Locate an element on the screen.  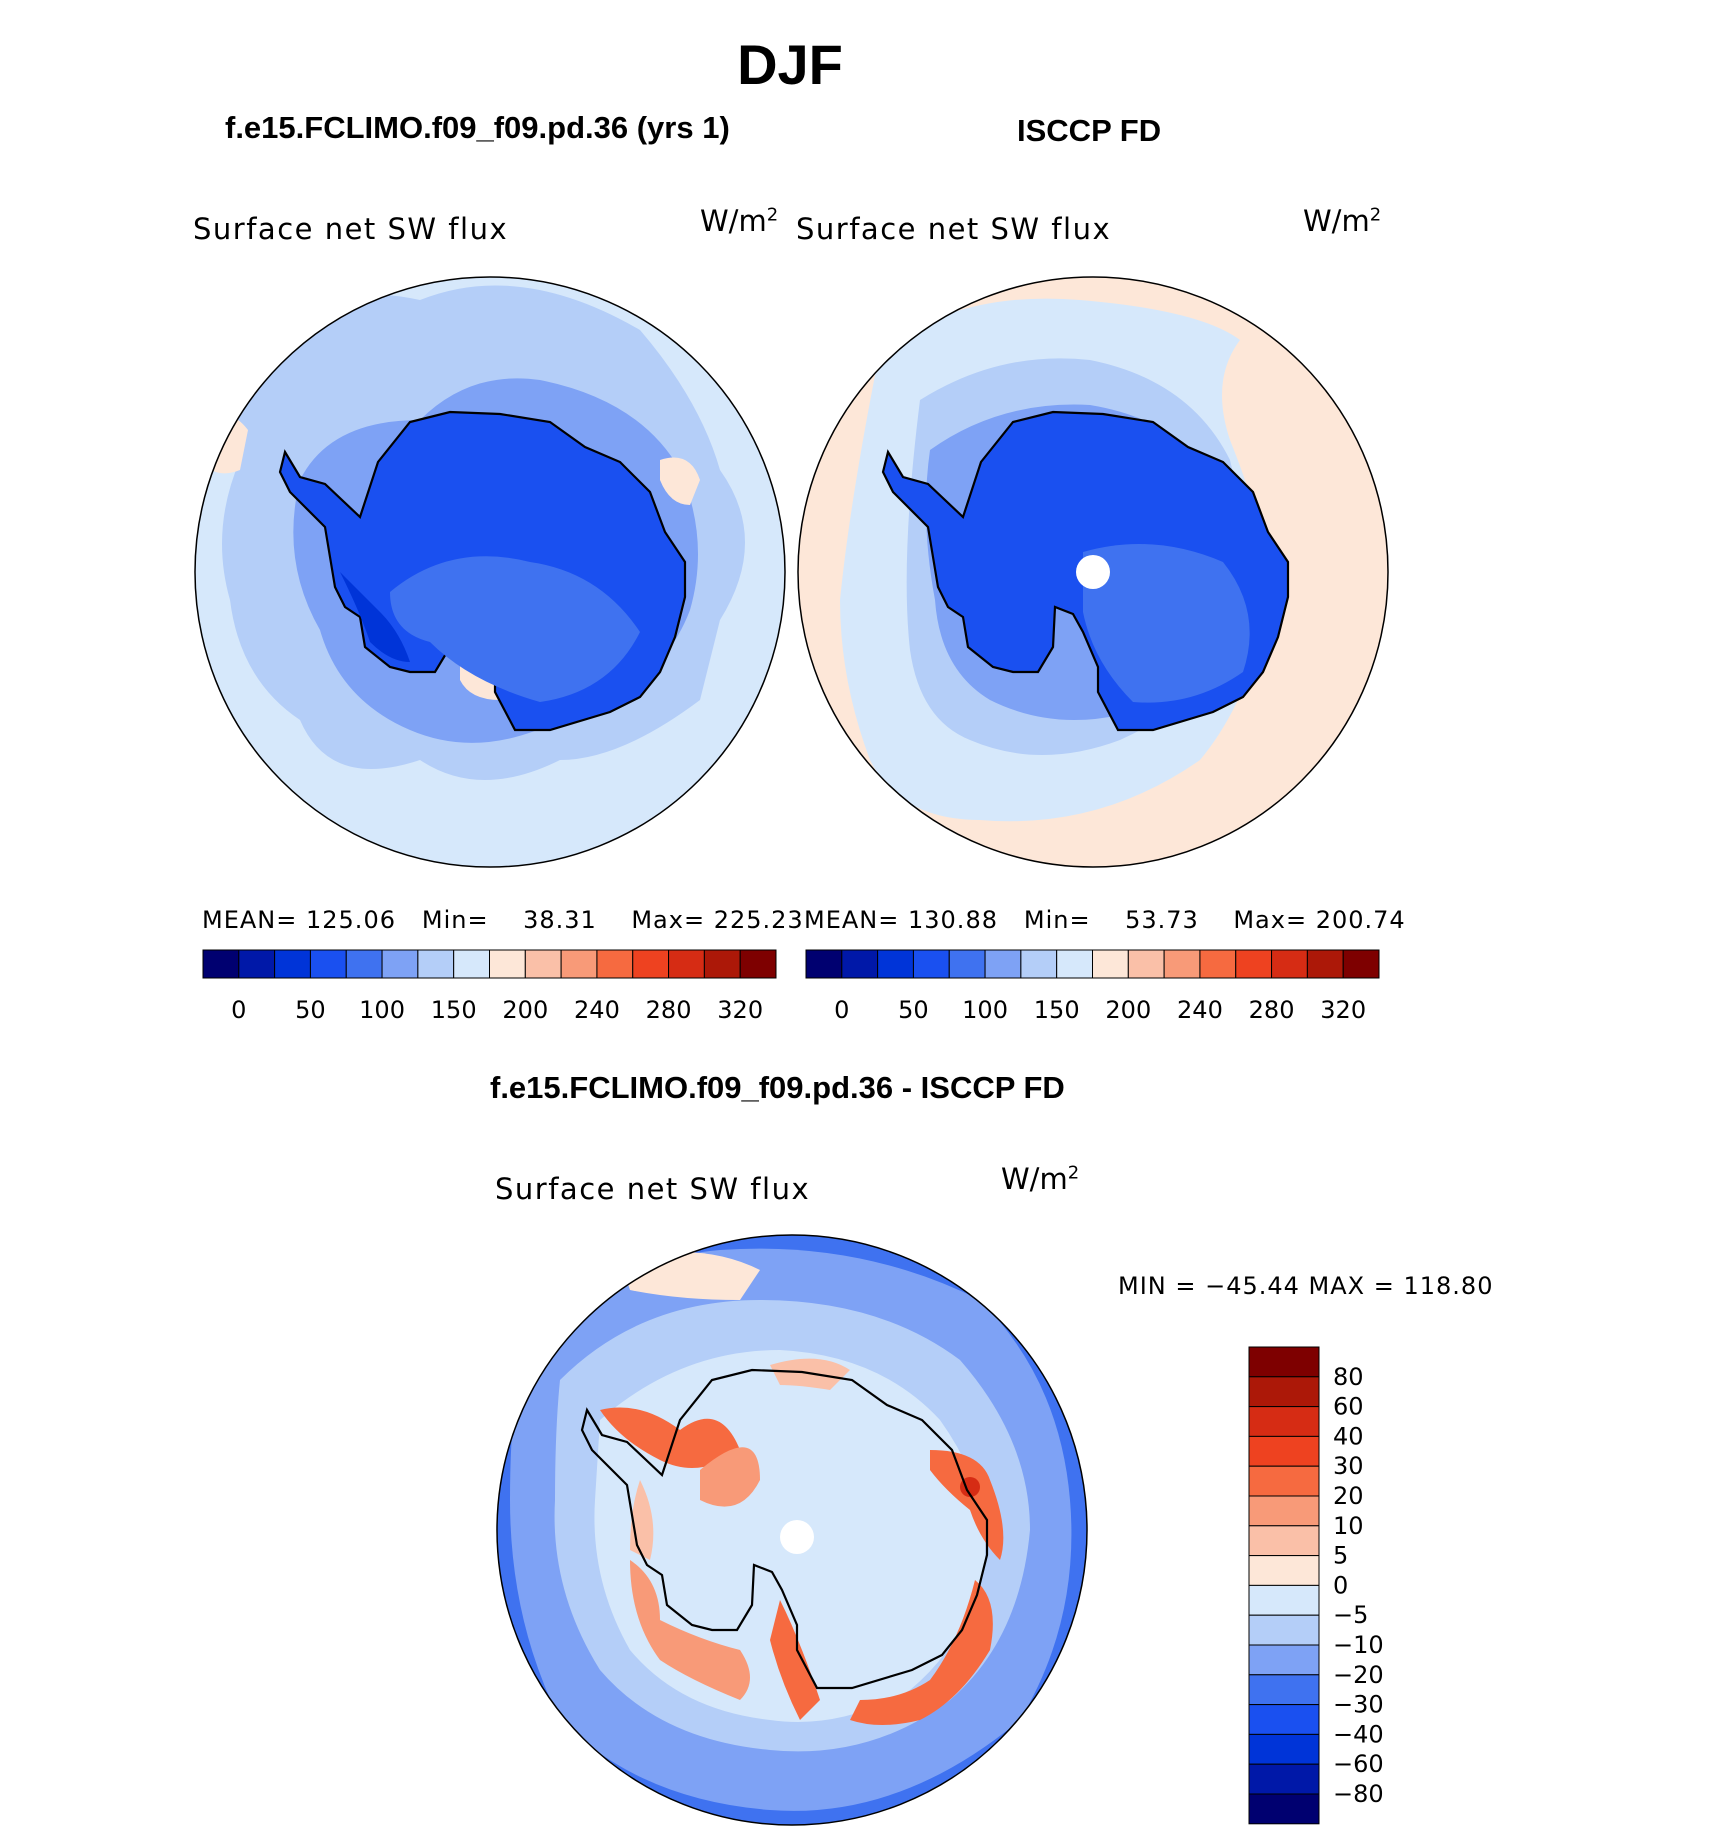
panel1-title: f.e15.FCLIMO.f09_f09.pd.36 (yrs 1) is located at coordinates (477, 127).